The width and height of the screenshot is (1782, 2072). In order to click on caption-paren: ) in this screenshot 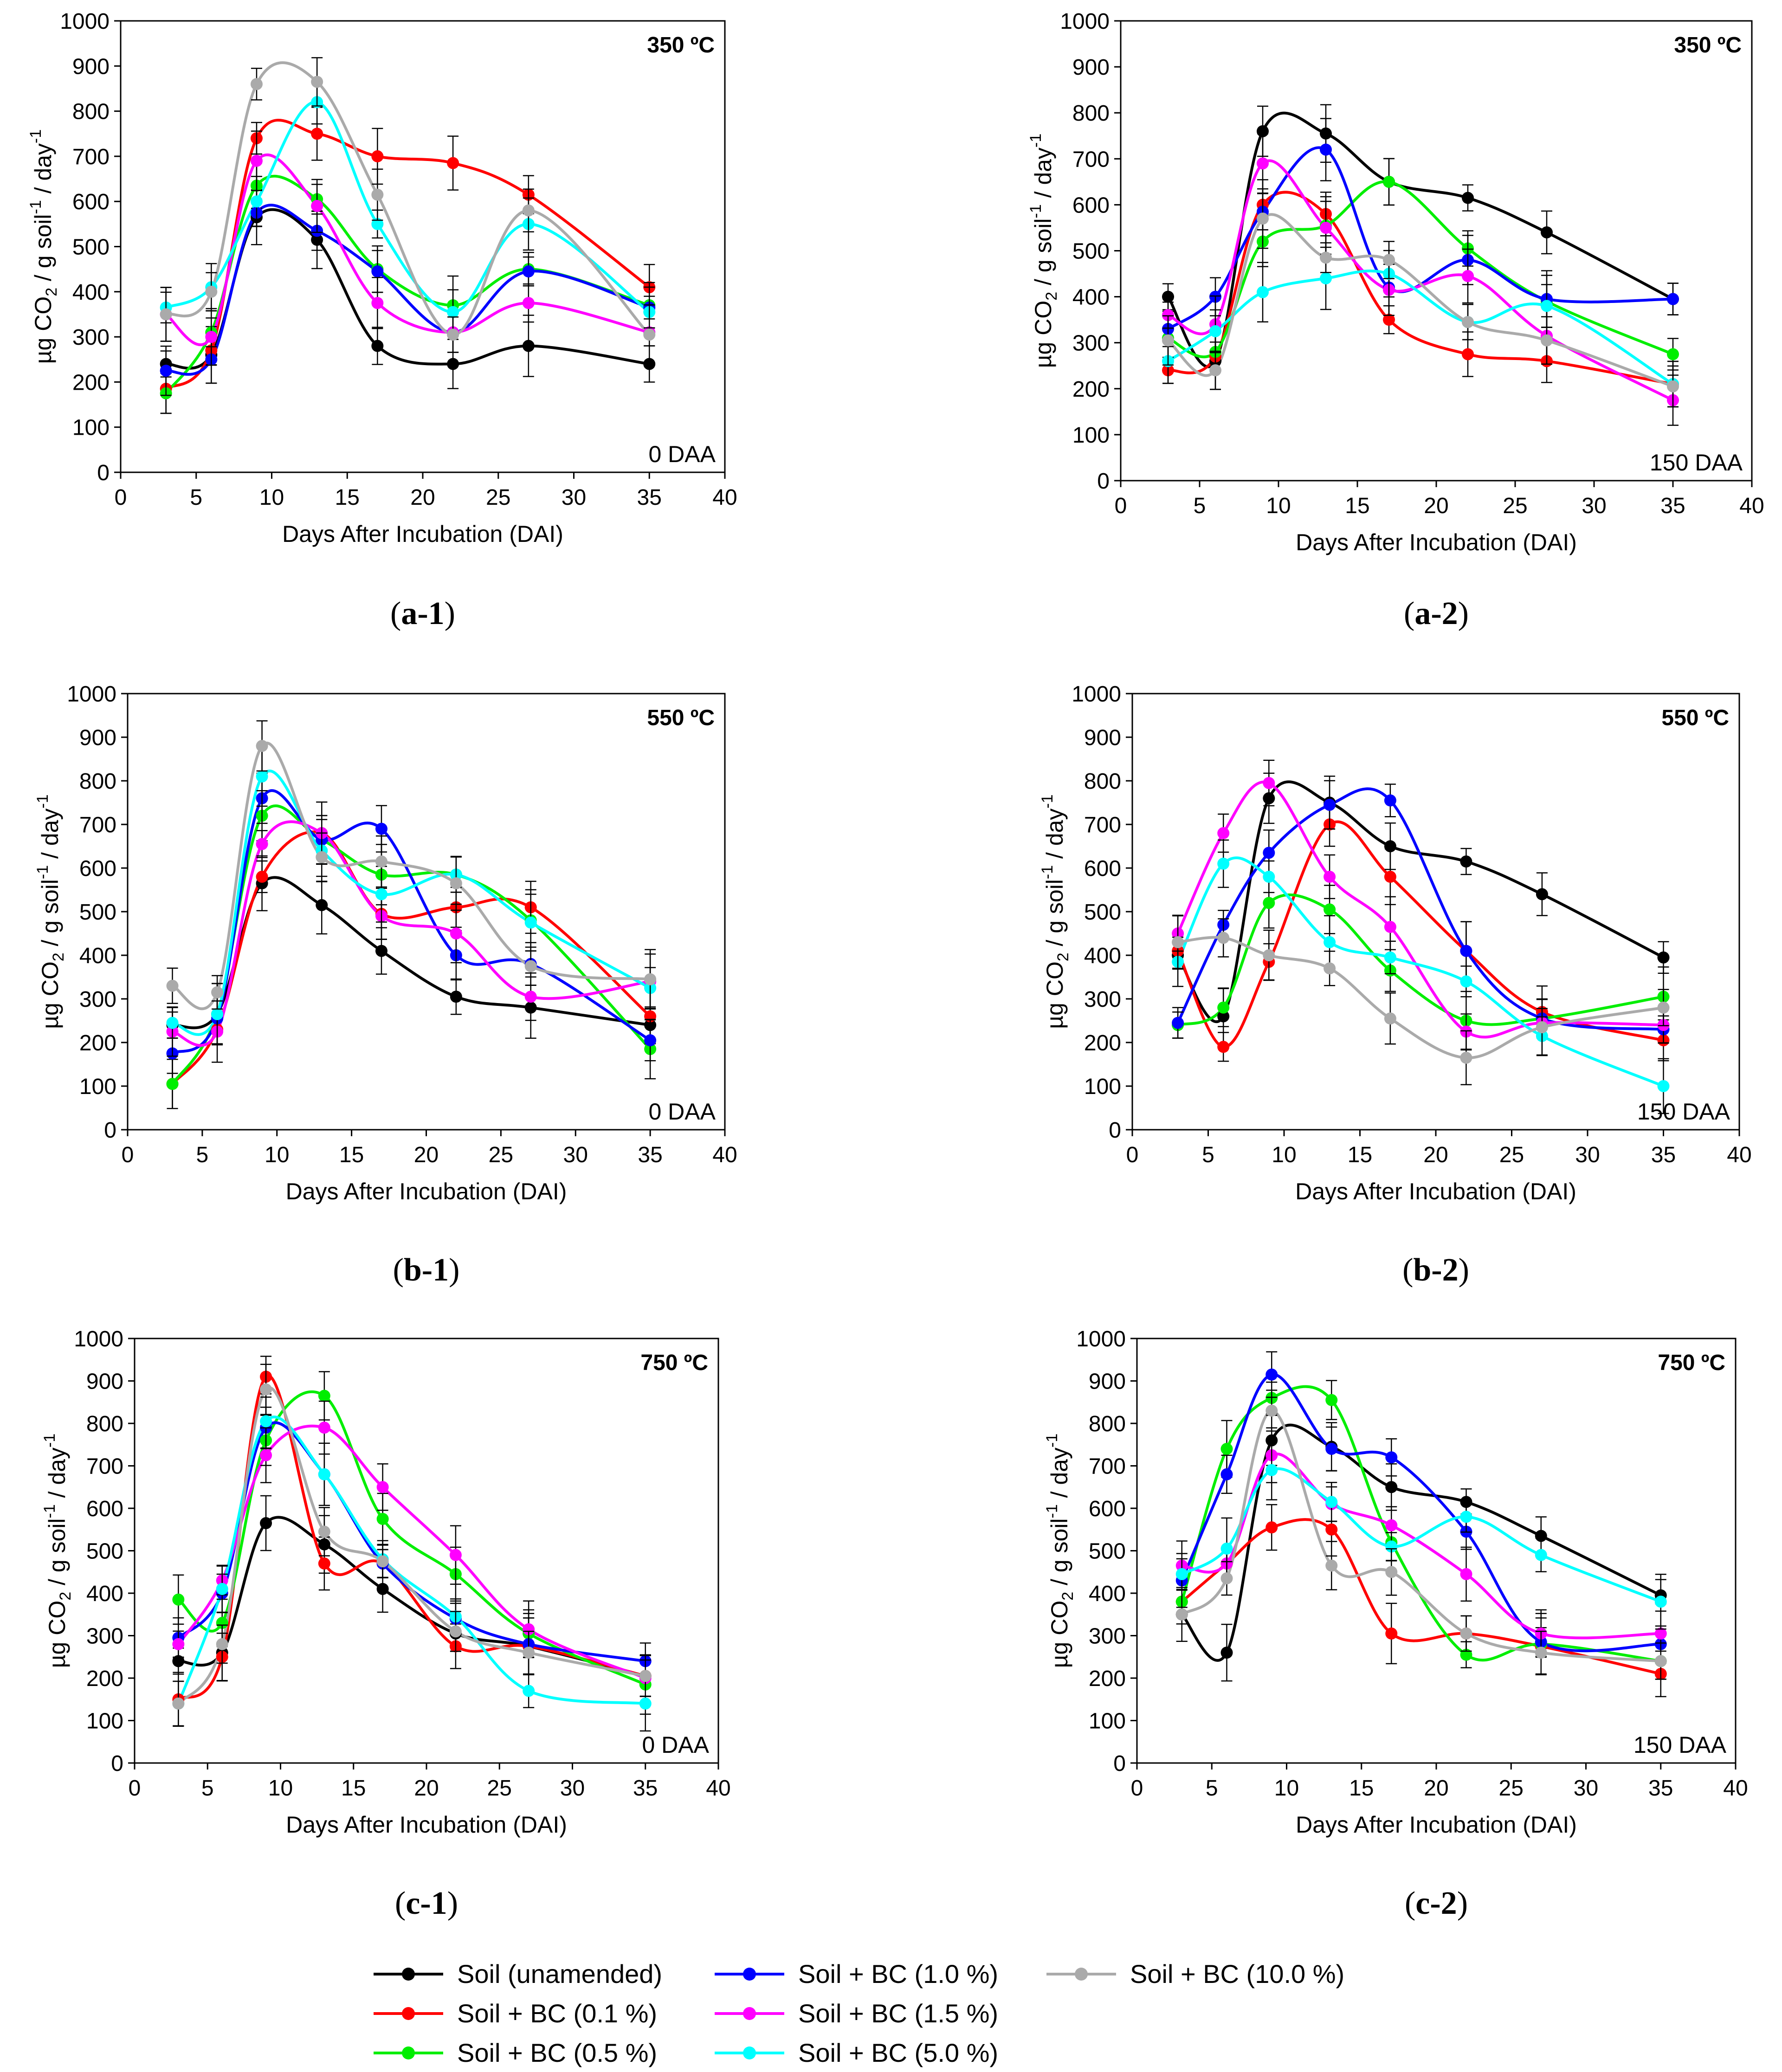, I will do `click(452, 1903)`.